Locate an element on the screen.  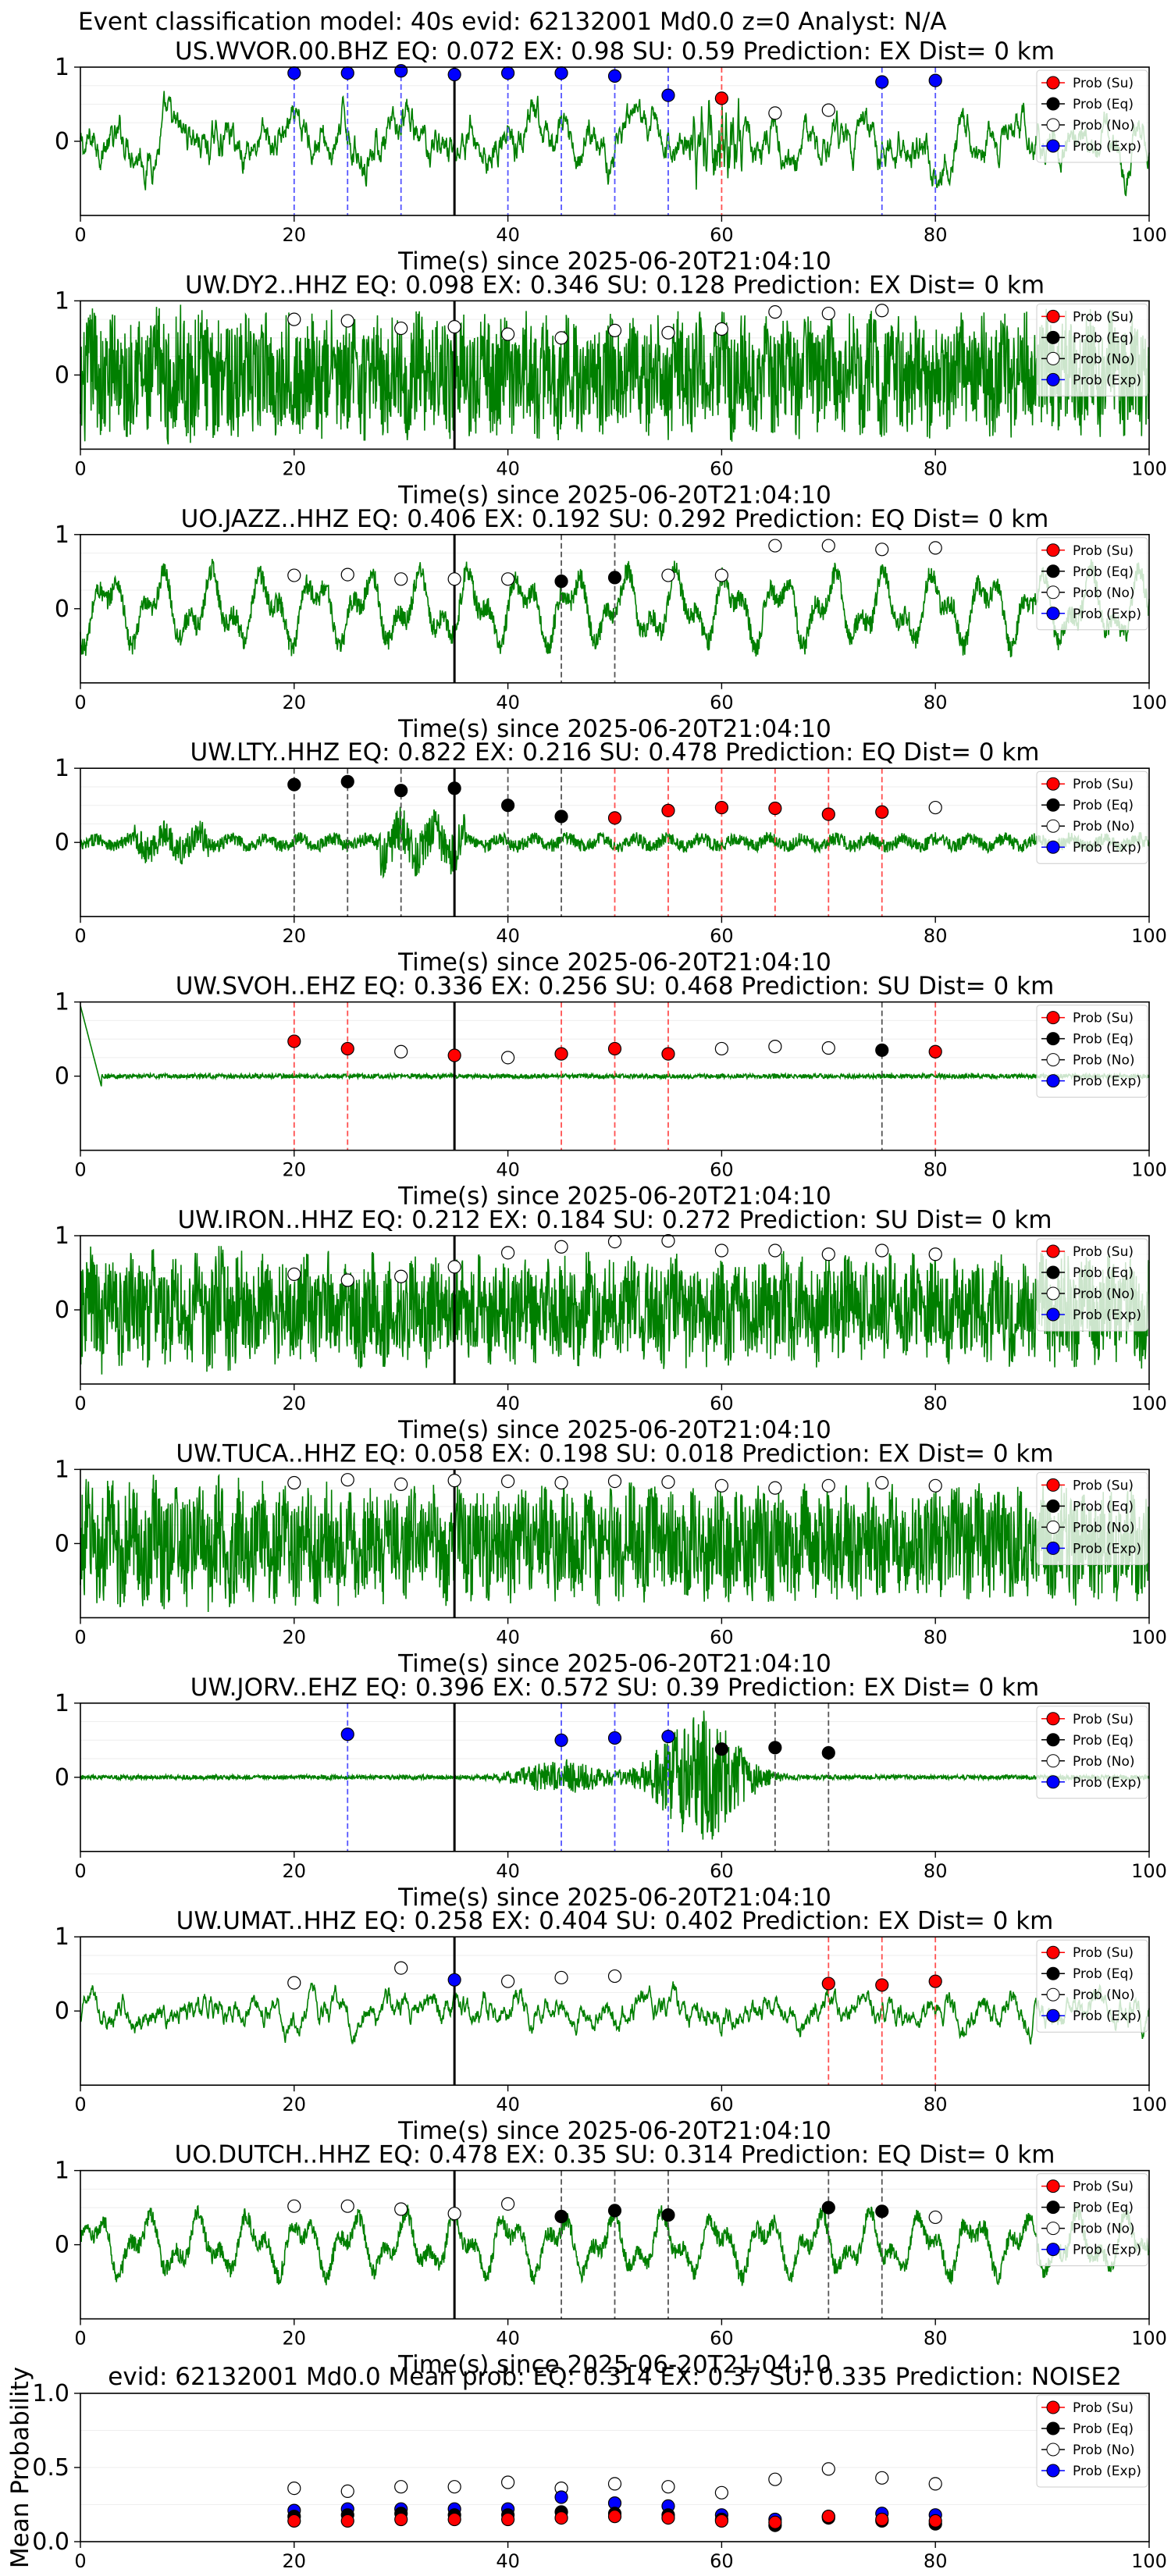
y-tick-label: 1 is located at coordinates (62, 2171).